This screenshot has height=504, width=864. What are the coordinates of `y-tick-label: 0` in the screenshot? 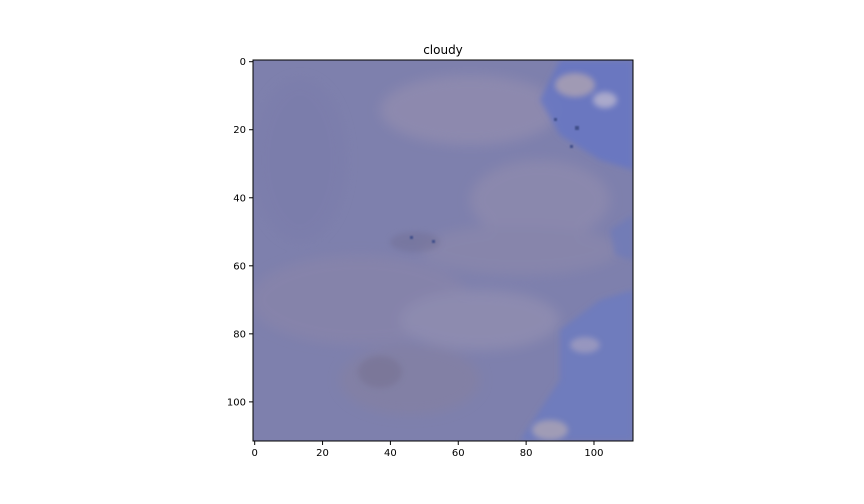 It's located at (243, 62).